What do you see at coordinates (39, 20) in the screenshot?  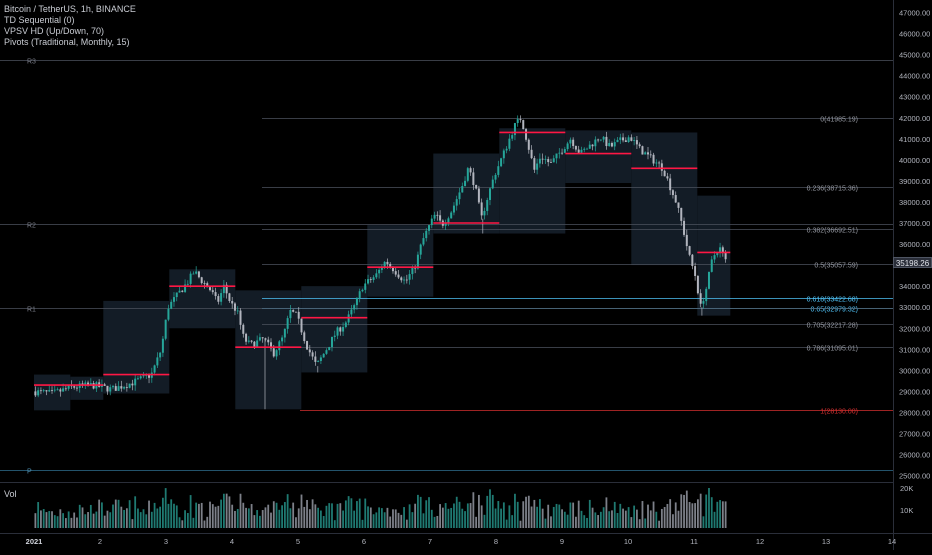 I see `indicator-td-sequential: TD Sequential (0)` at bounding box center [39, 20].